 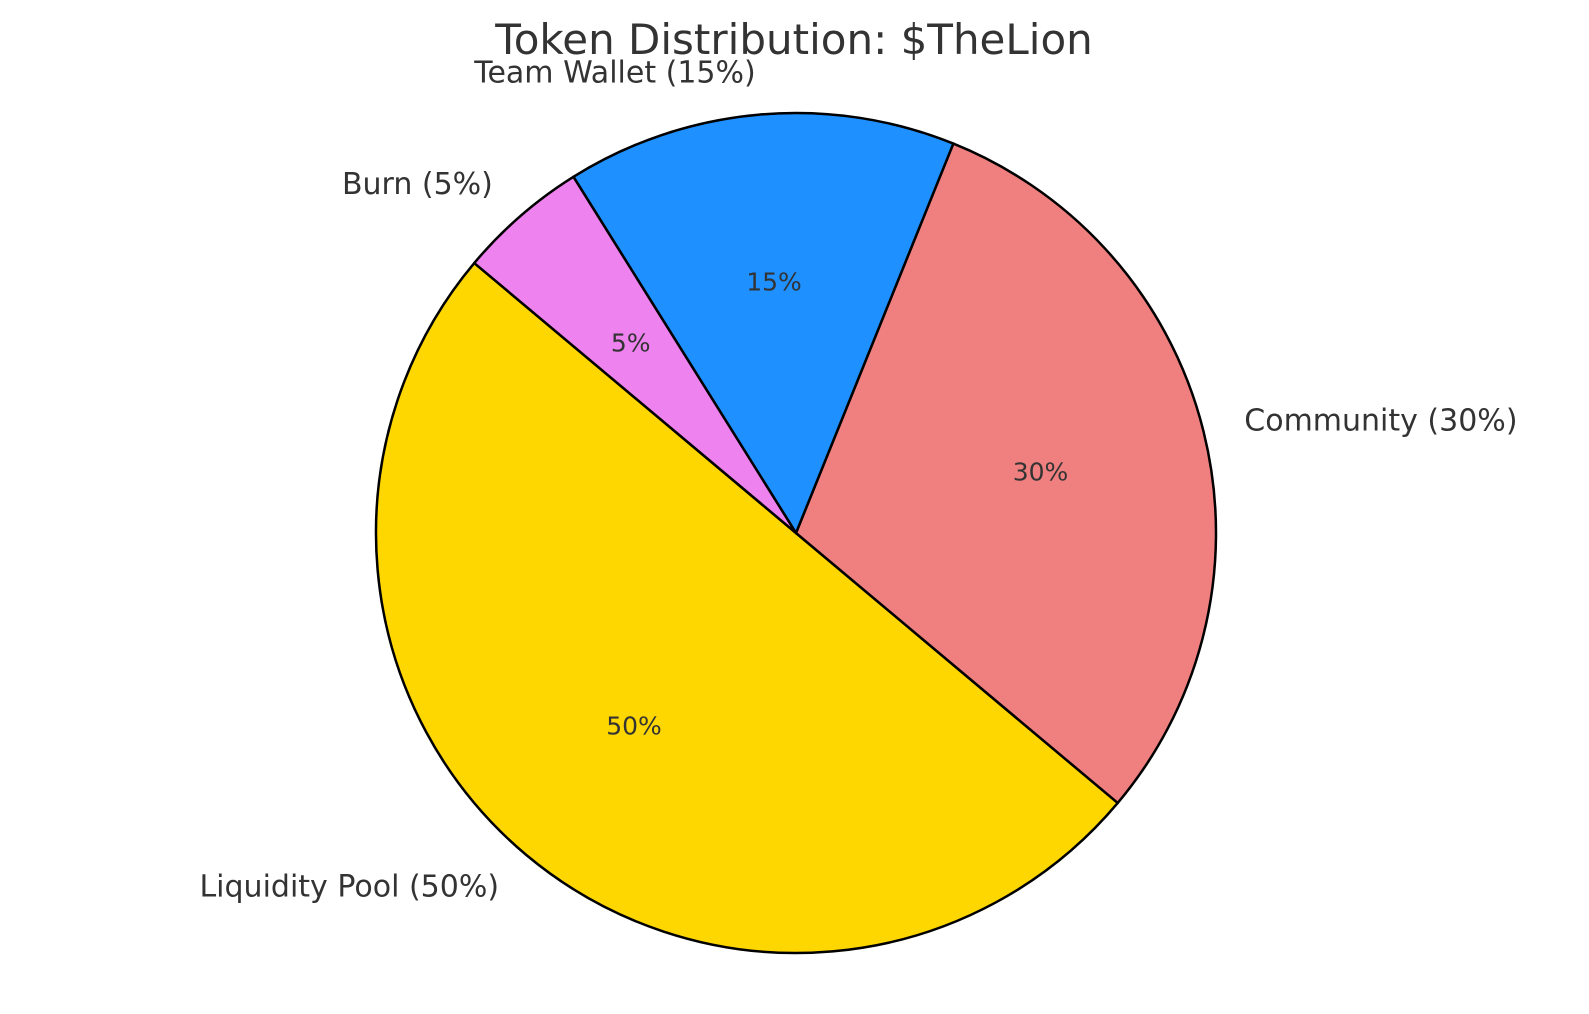 What do you see at coordinates (634, 726) in the screenshot?
I see `pct-label-liquidity-pool: 50%` at bounding box center [634, 726].